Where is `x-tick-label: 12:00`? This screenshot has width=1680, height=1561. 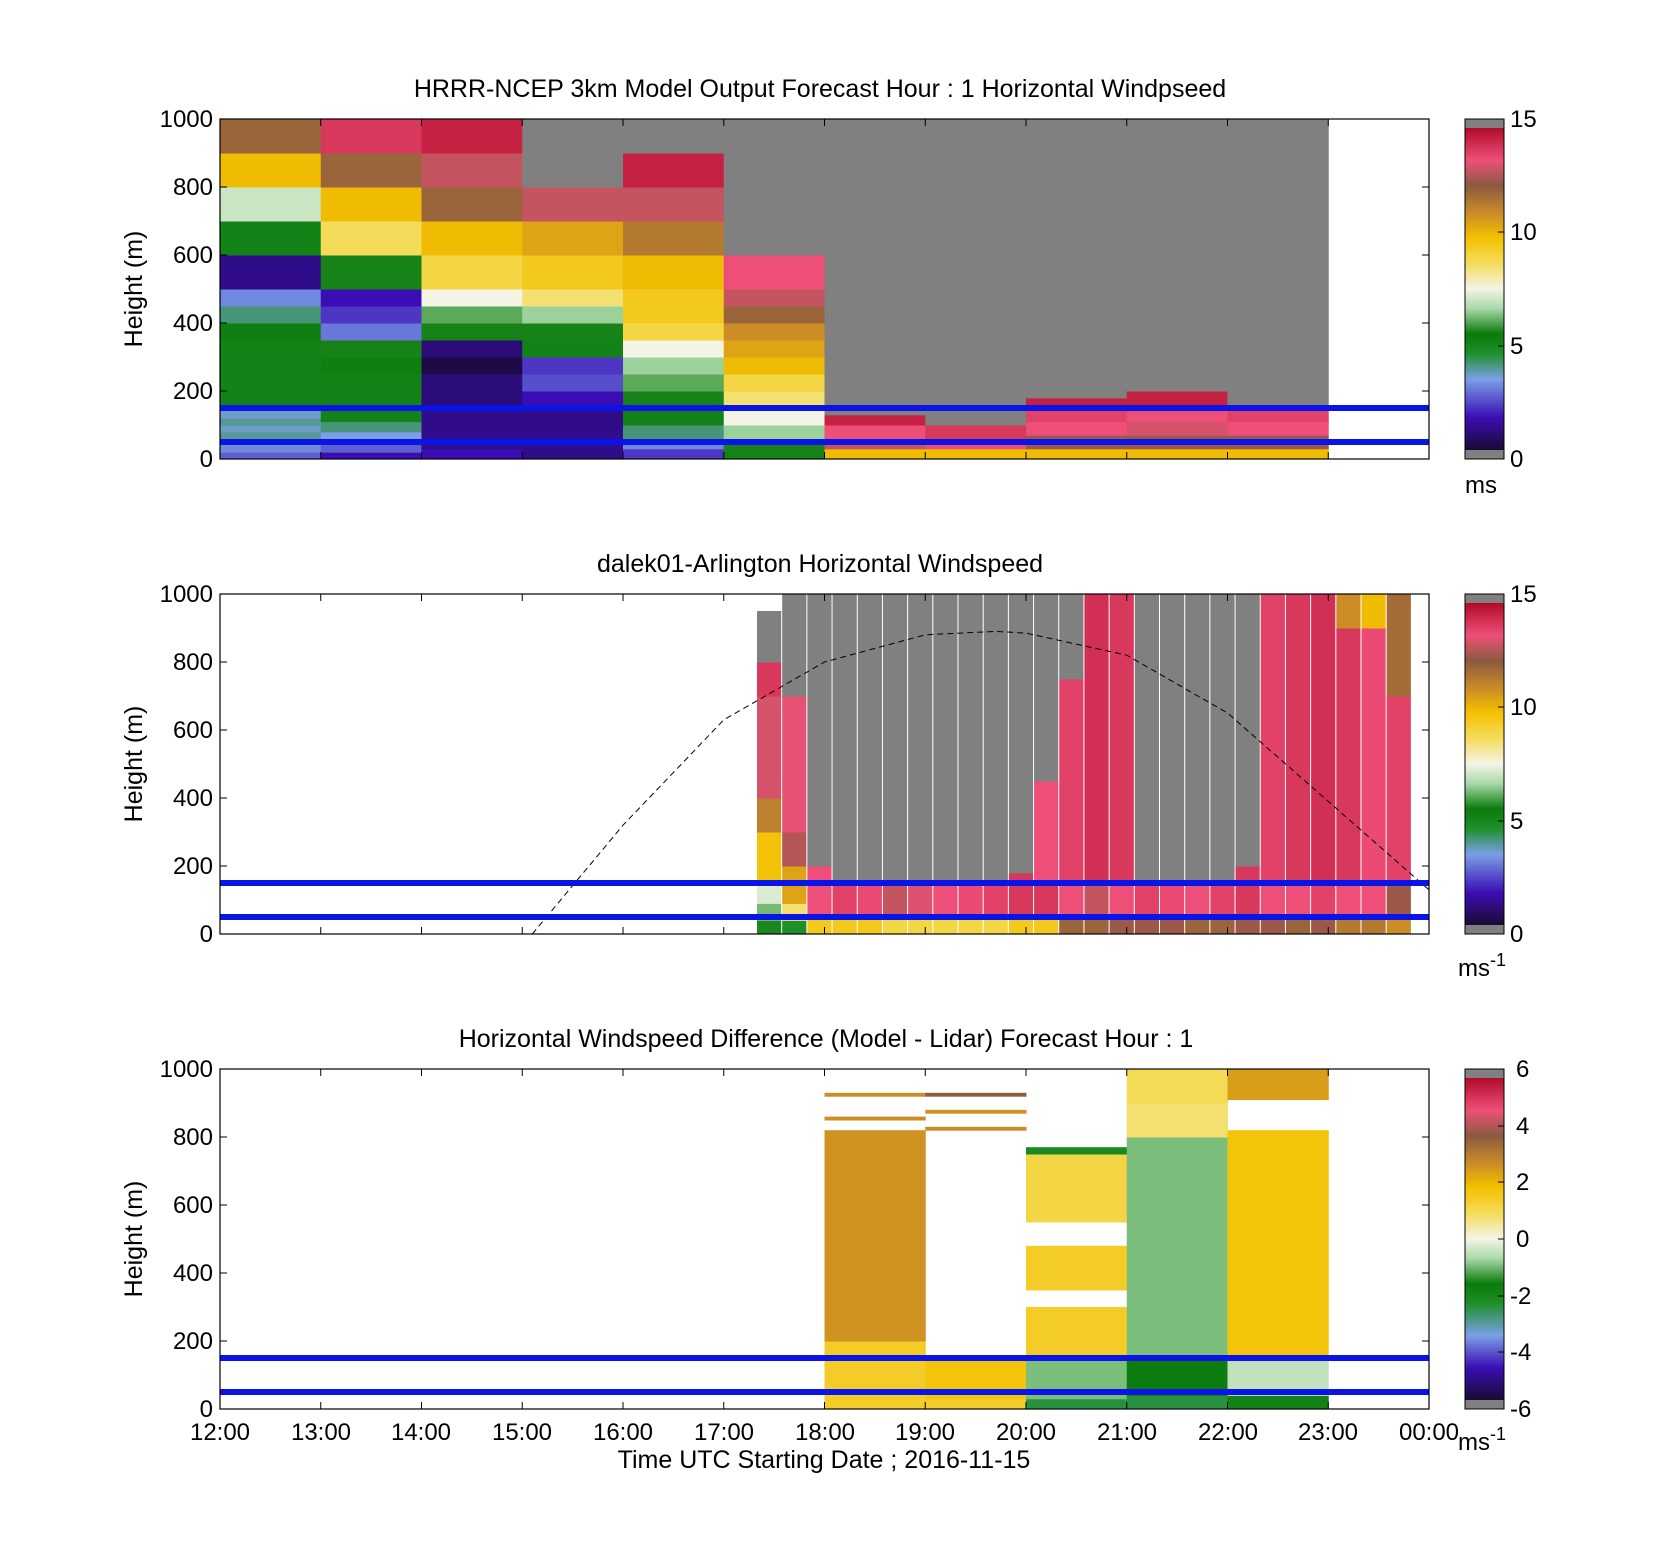
x-tick-label: 12:00 is located at coordinates (220, 1432).